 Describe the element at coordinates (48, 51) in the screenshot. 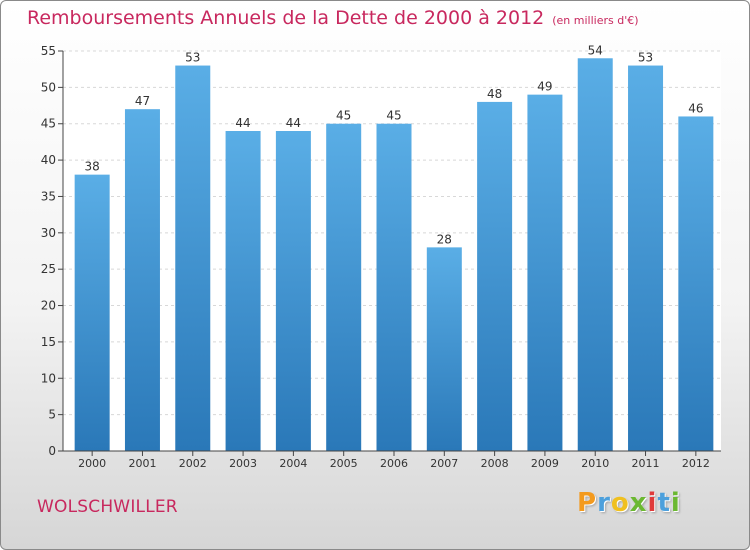

I see `y-tick-label: 55` at that location.